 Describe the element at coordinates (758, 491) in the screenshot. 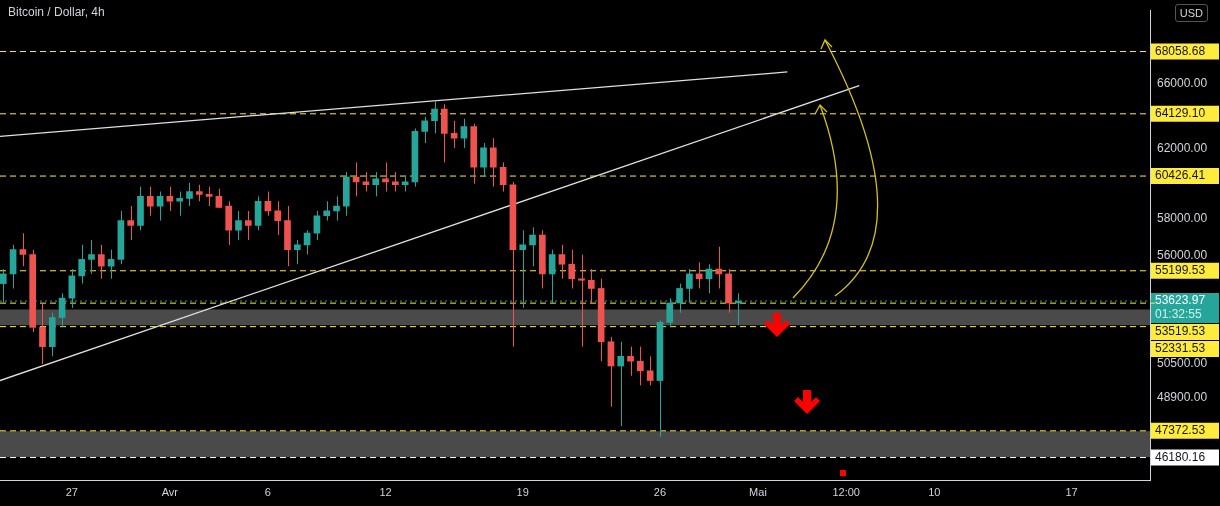

I see `x-tick-label: Mai` at that location.